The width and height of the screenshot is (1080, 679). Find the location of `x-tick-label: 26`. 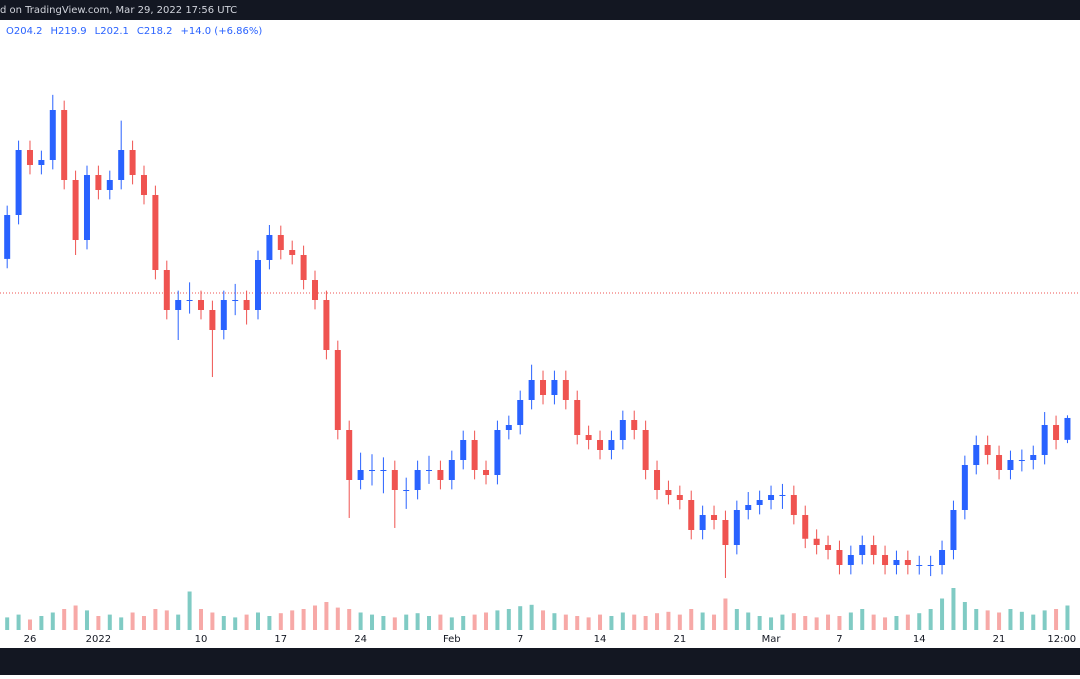

x-tick-label: 26 is located at coordinates (30, 639).